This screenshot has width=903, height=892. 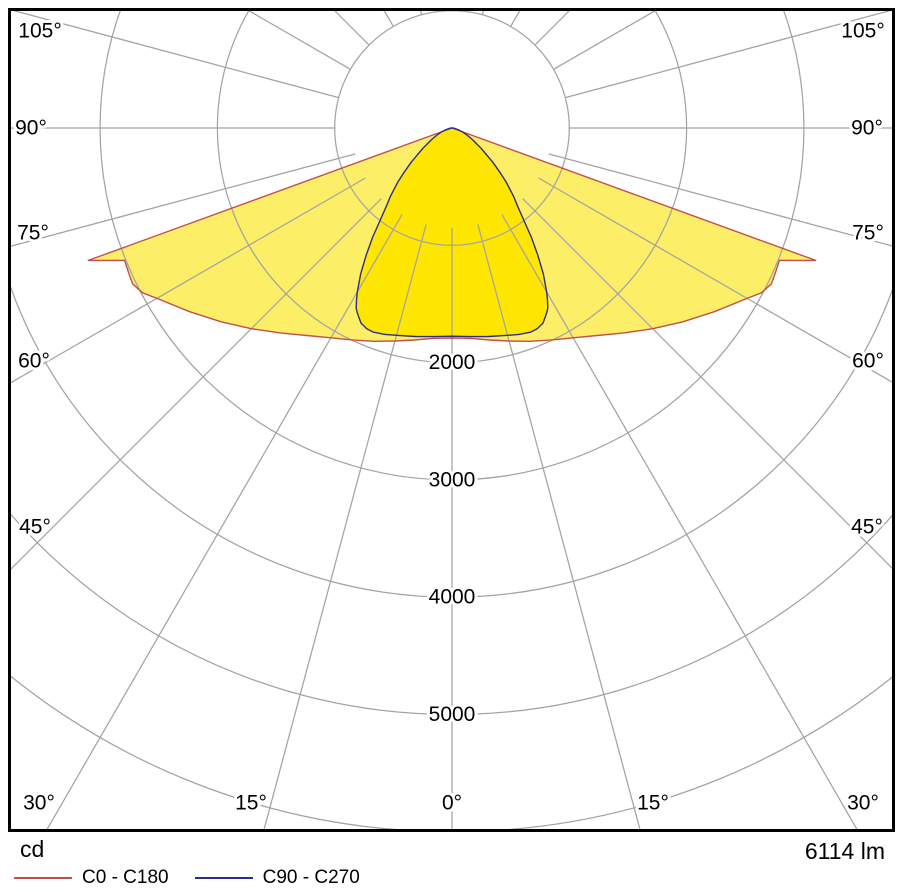 What do you see at coordinates (862, 31) in the screenshot?
I see `angle-label-105-right: 105°` at bounding box center [862, 31].